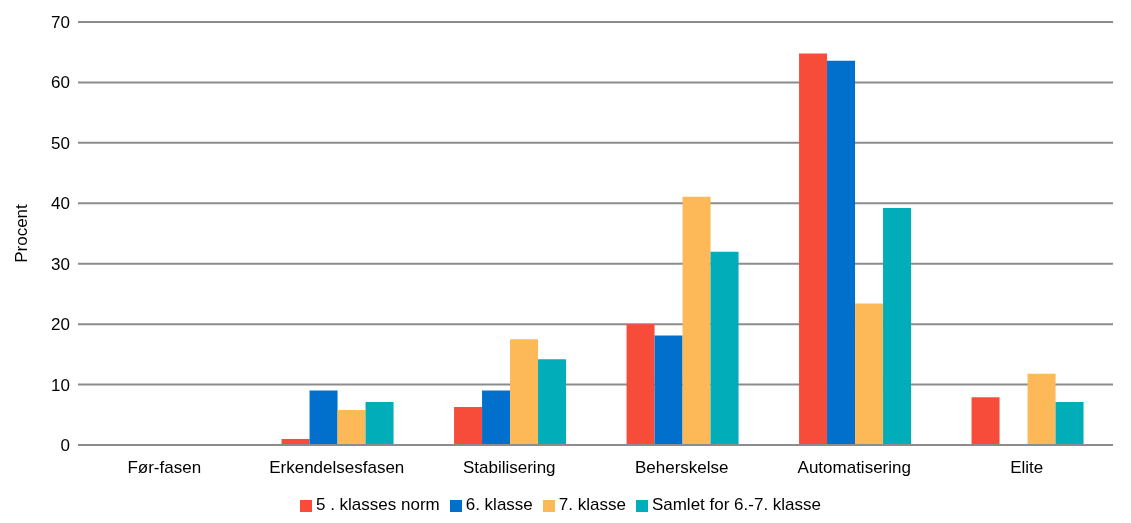  What do you see at coordinates (60, 264) in the screenshot?
I see `y-tick-label: 30` at bounding box center [60, 264].